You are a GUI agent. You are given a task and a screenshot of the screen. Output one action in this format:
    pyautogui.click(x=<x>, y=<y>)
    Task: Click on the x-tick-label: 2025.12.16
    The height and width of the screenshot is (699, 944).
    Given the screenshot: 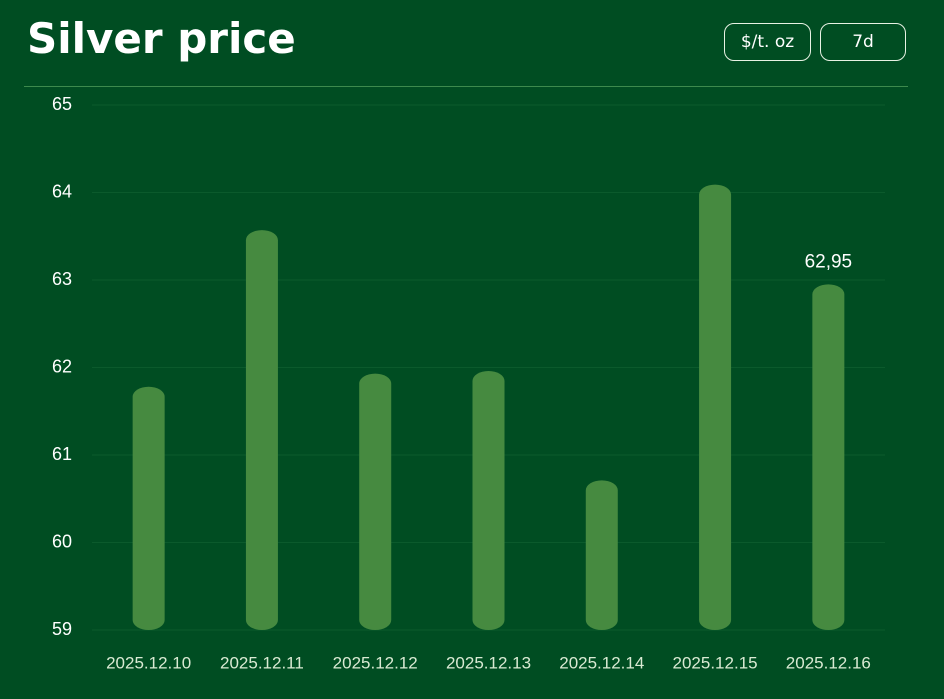 What is the action you would take?
    pyautogui.click(x=828, y=662)
    